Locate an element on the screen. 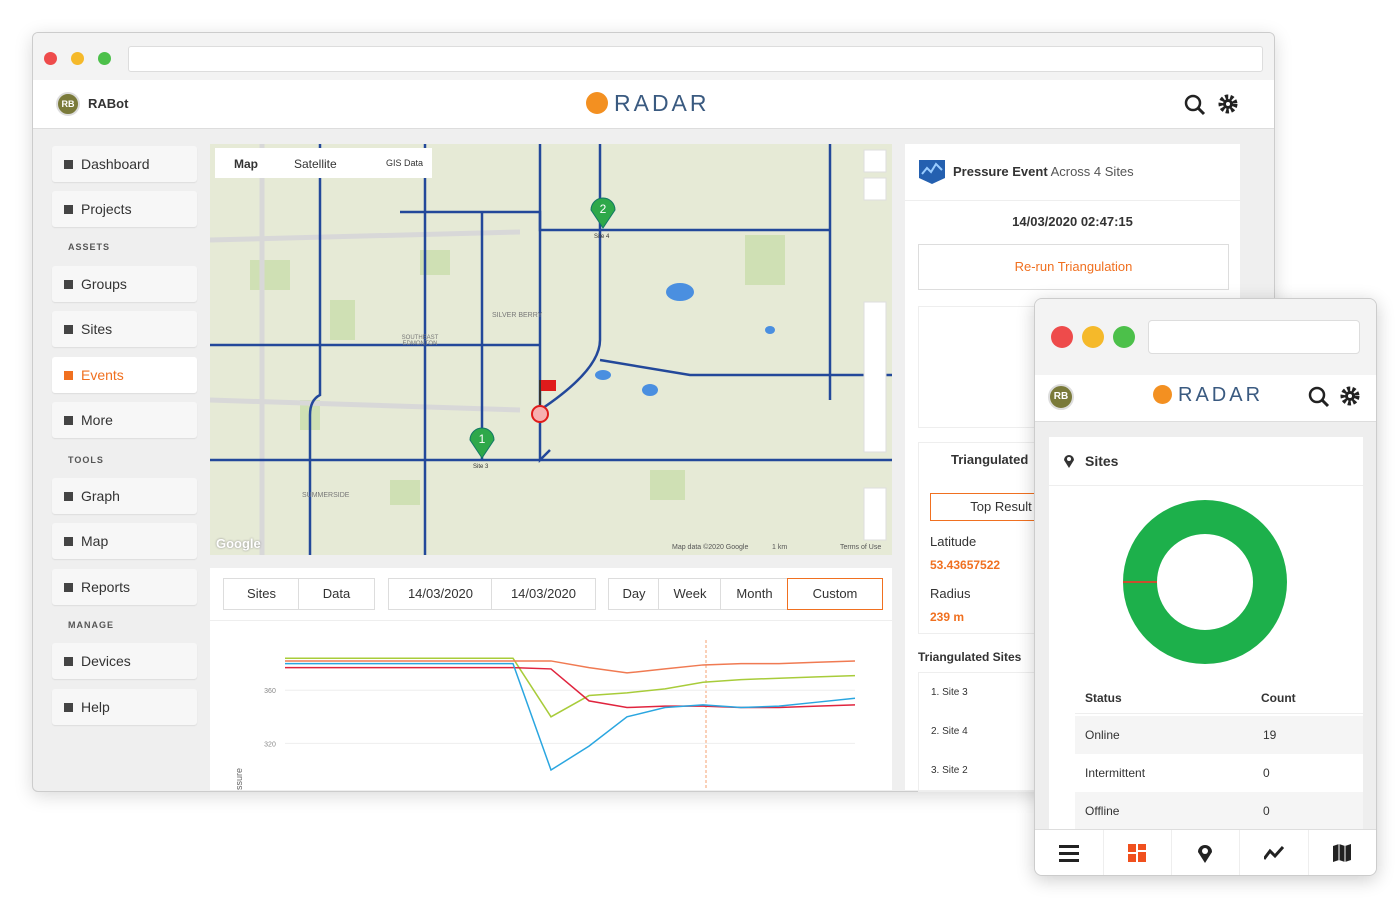 This screenshot has height=909, width=1400. map-terms: Terms of Use is located at coordinates (861, 547).